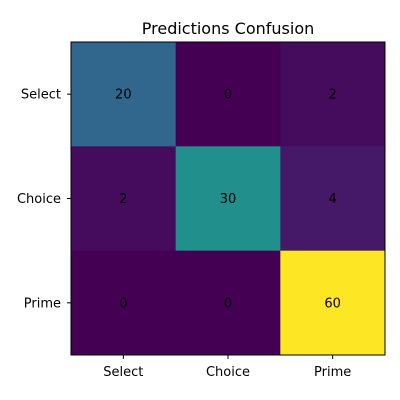  What do you see at coordinates (42, 303) in the screenshot?
I see `y-tick-label: Prime` at bounding box center [42, 303].